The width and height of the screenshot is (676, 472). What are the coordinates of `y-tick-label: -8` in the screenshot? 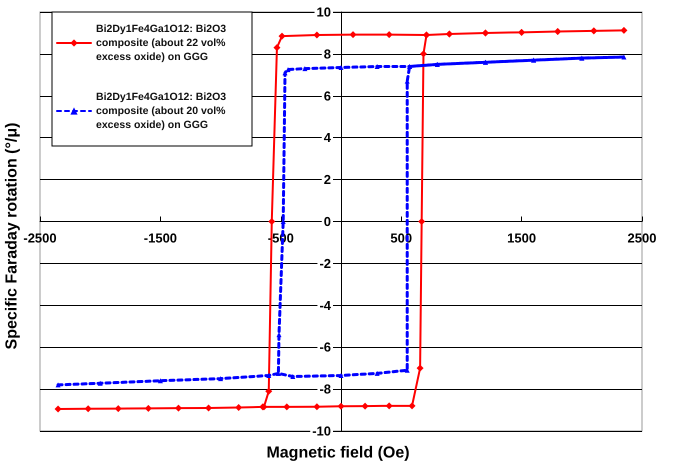 It's located at (325, 389).